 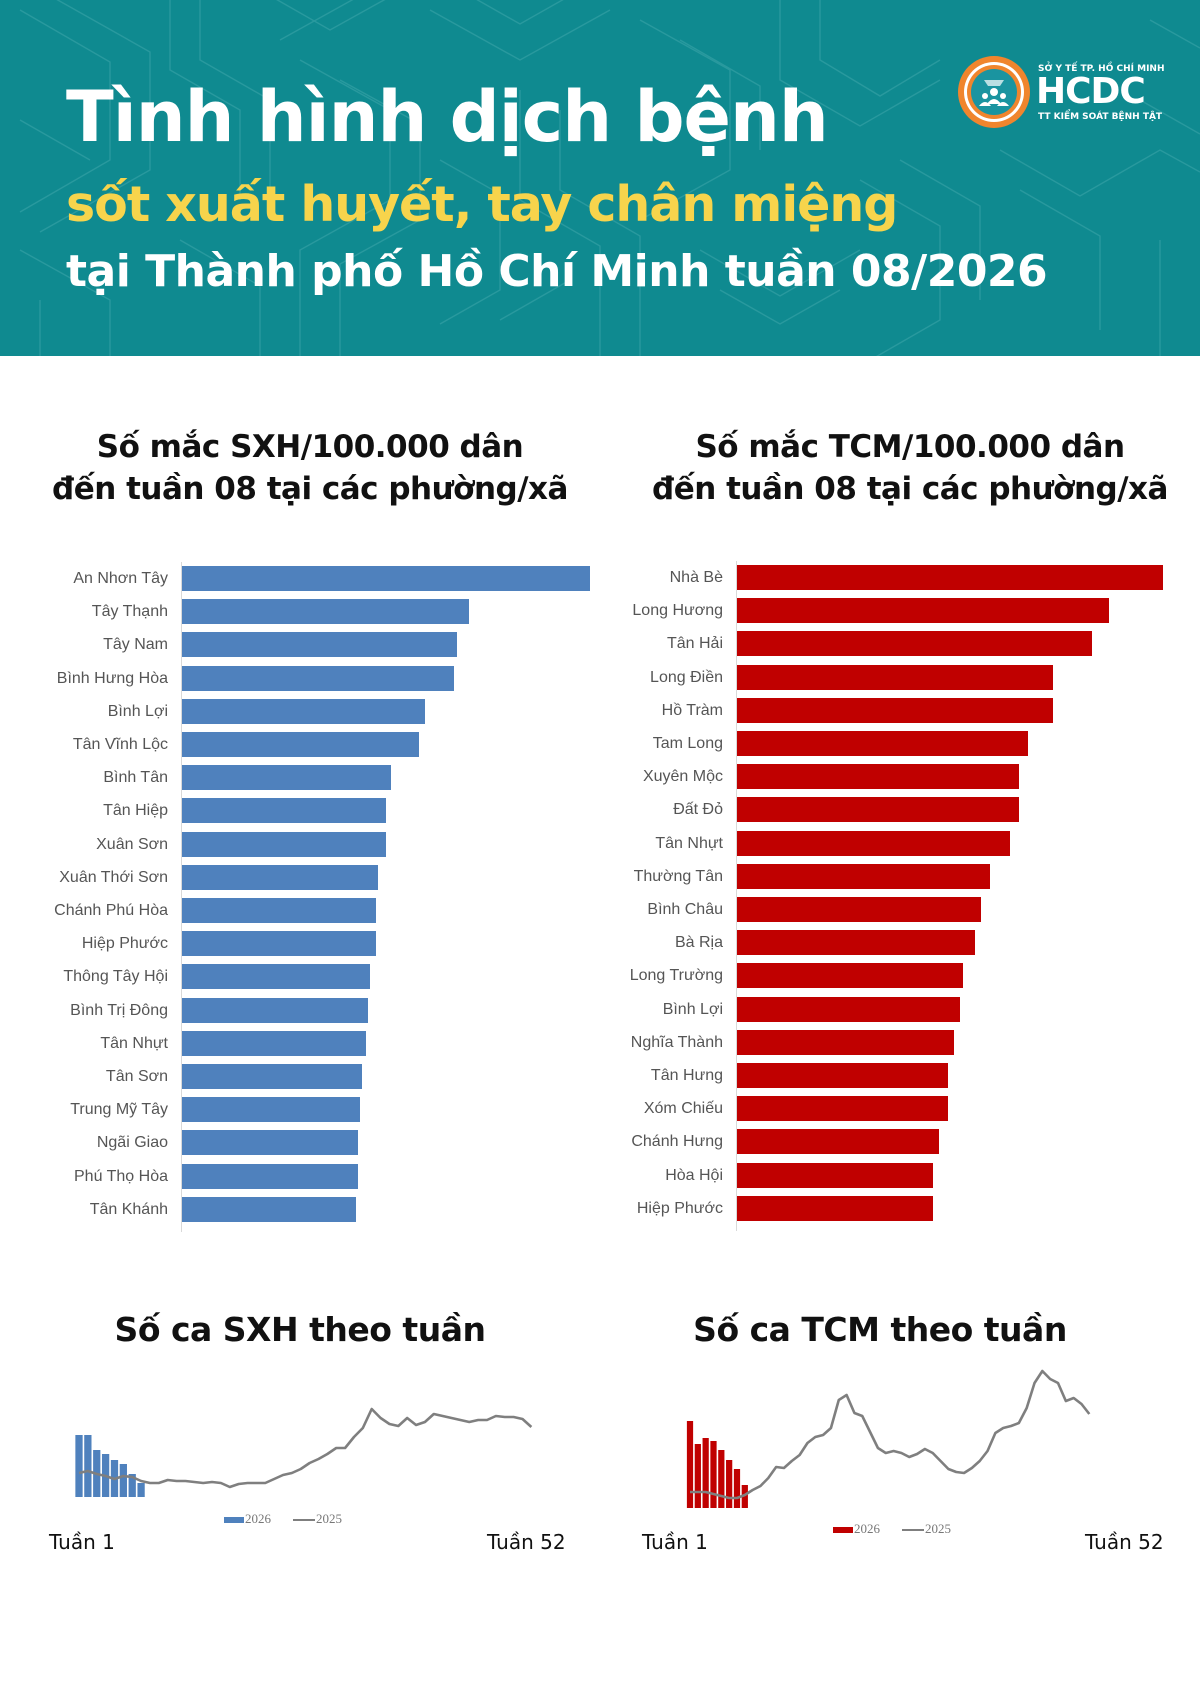 What do you see at coordinates (890, 1434) in the screenshot?
I see `weekly-line-2025` at bounding box center [890, 1434].